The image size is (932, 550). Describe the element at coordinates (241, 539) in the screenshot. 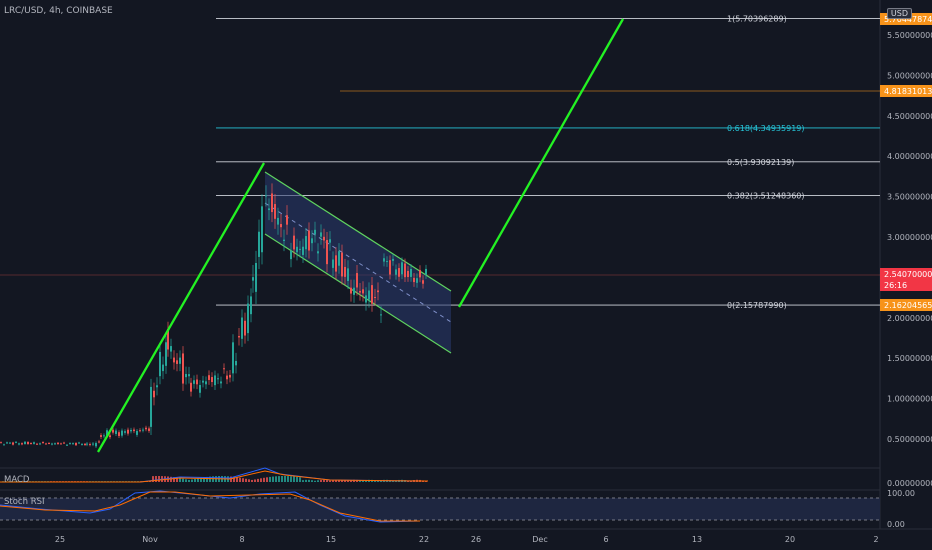

I see `time-axis-tick: 8` at that location.